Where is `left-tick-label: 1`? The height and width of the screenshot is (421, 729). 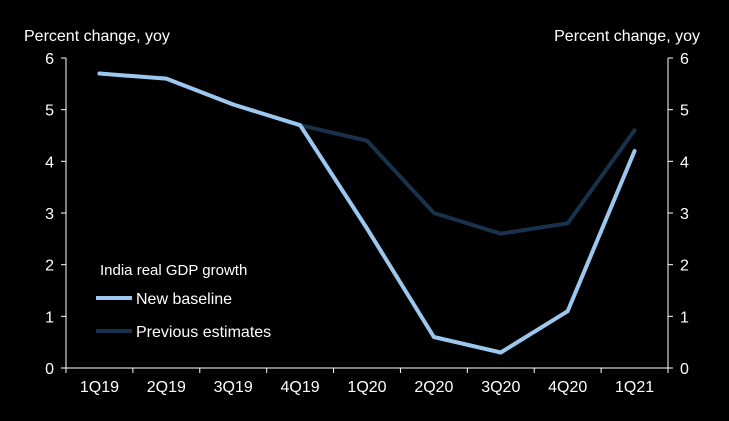 left-tick-label: 1 is located at coordinates (49, 317).